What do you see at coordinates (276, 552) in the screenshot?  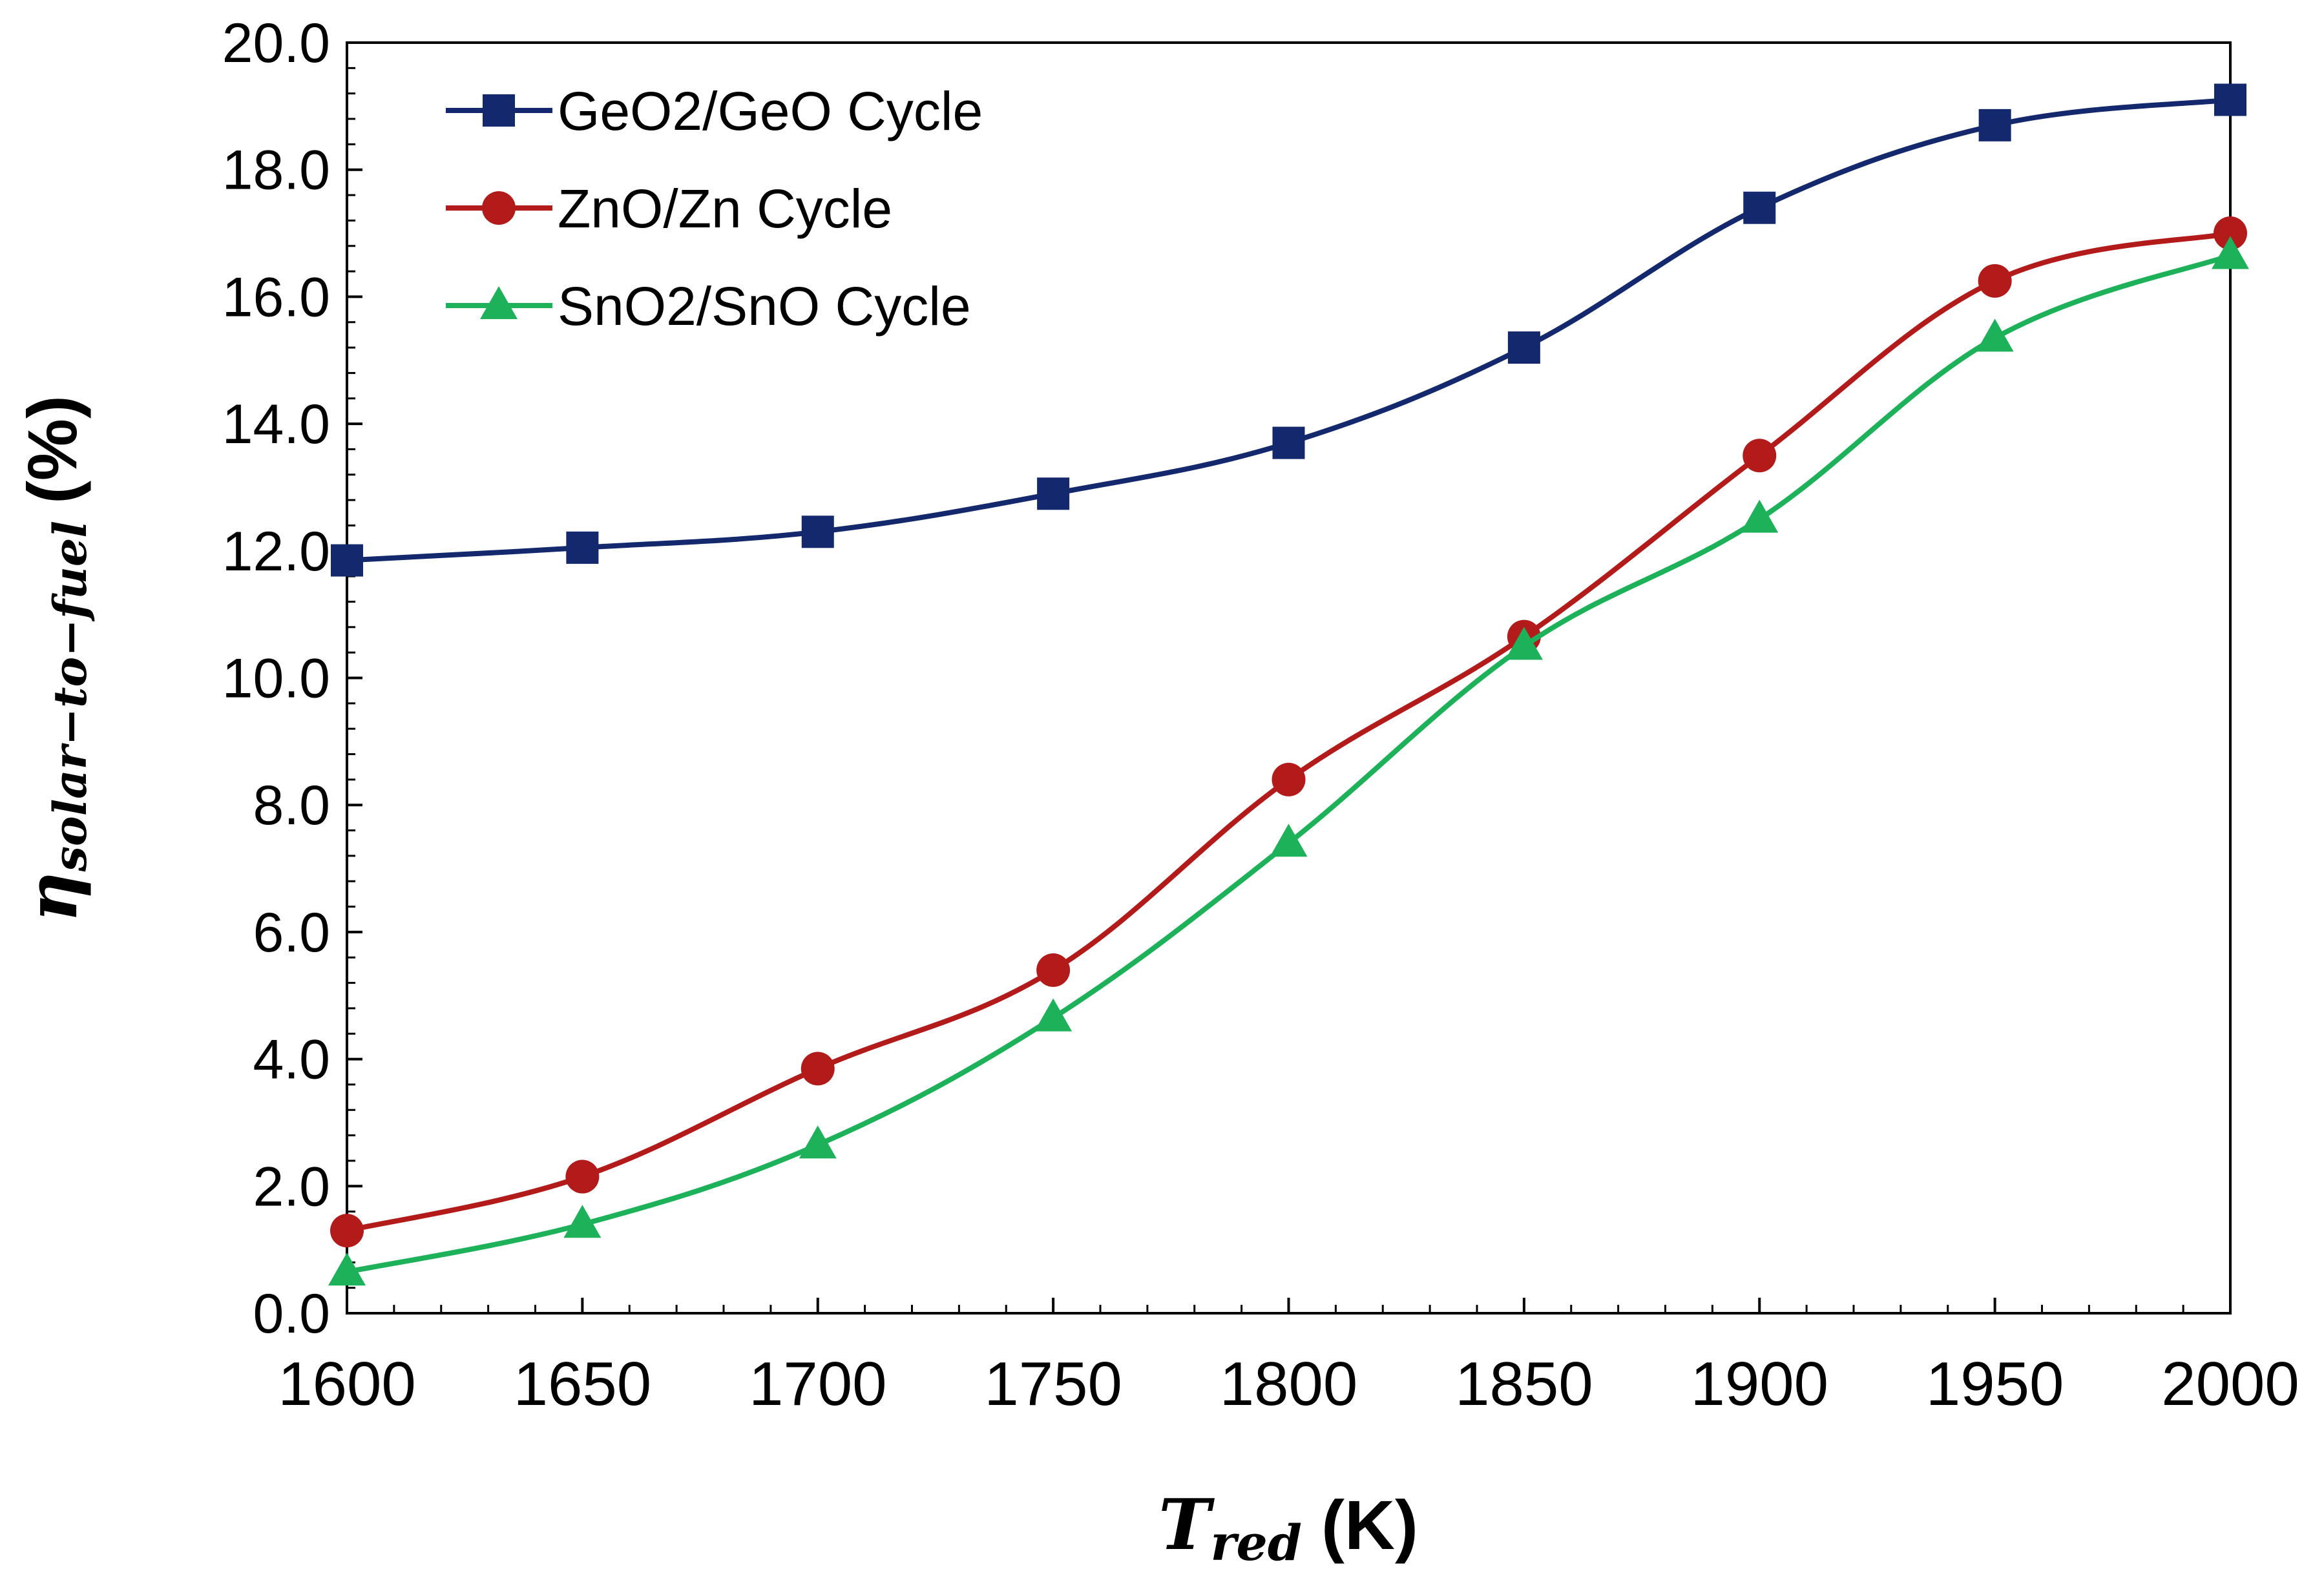 I see `y-tick-label: 12.0` at bounding box center [276, 552].